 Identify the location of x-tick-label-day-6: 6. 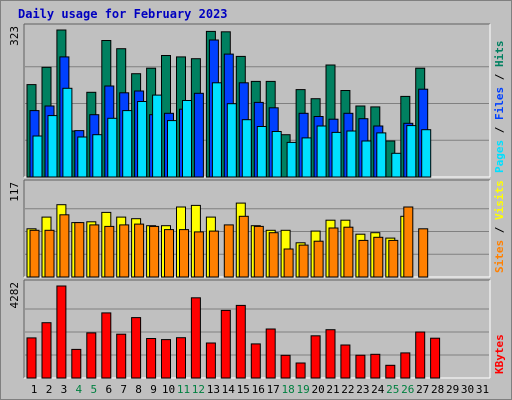
(108, 389).